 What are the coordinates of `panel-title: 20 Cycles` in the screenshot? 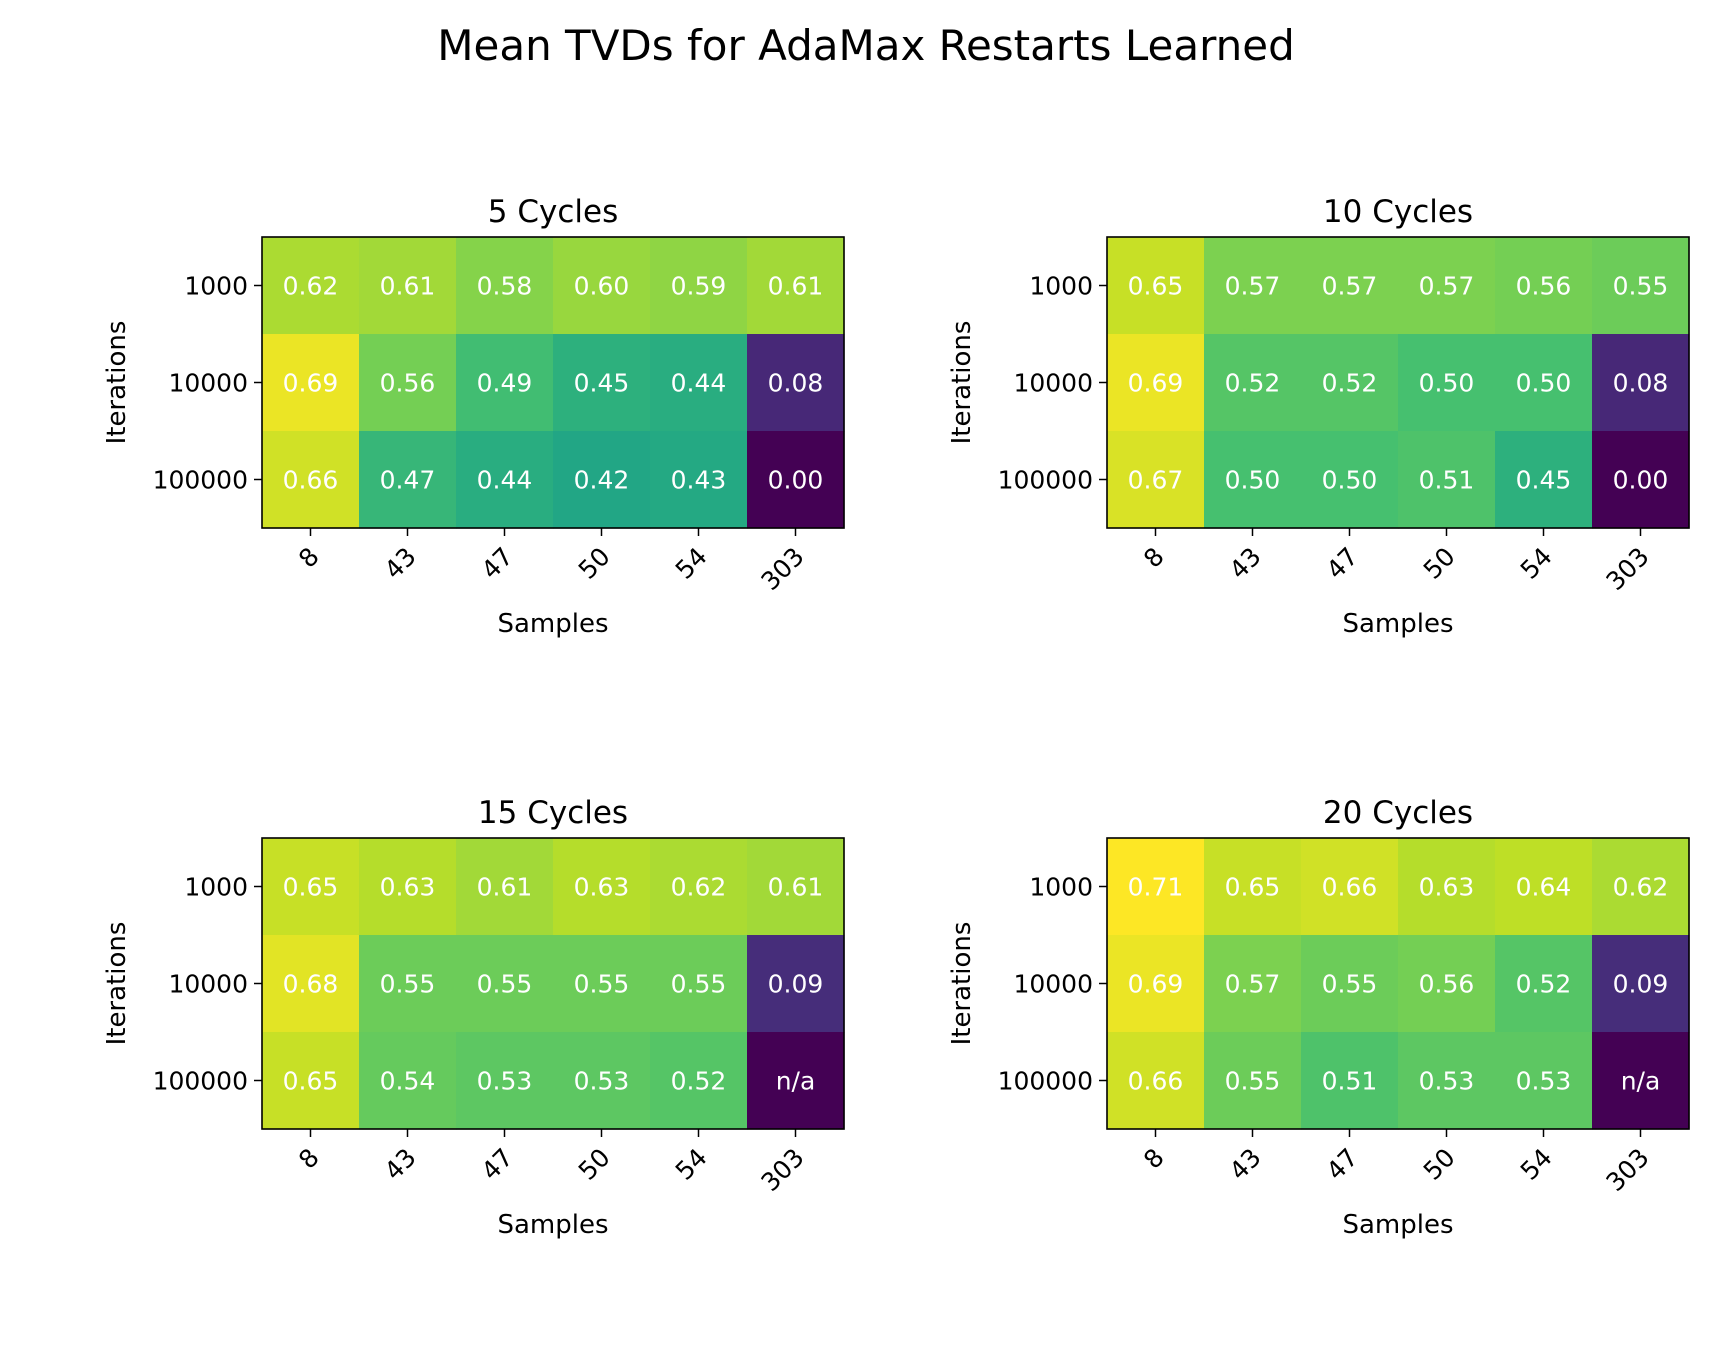 It's located at (1398, 813).